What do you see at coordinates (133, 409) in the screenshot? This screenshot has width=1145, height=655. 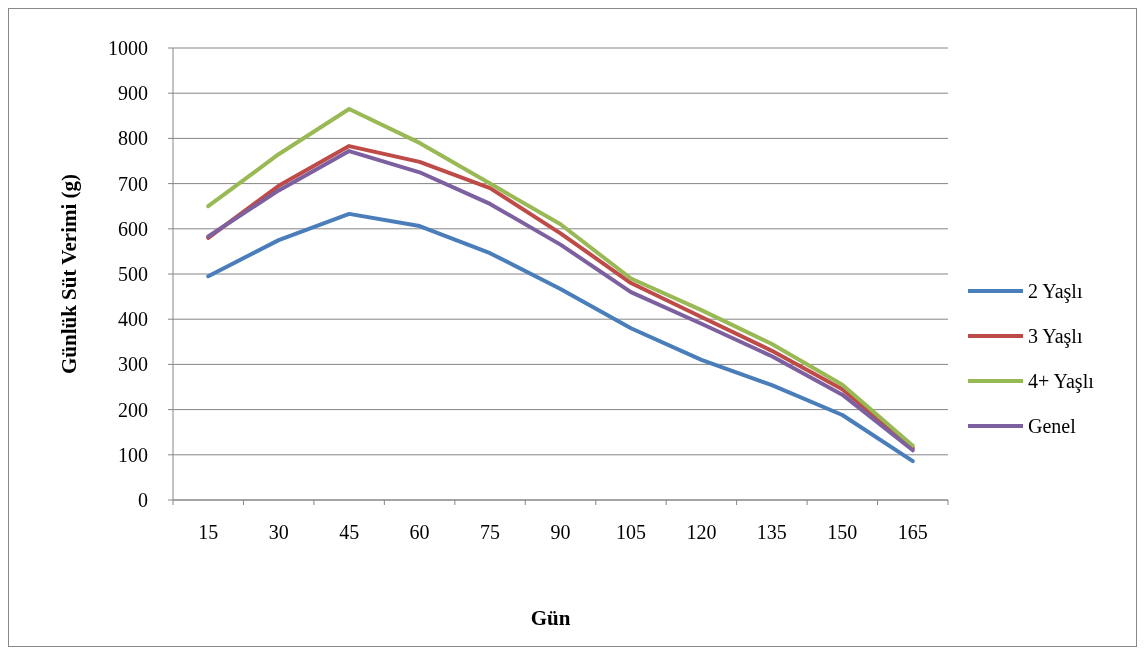 I see `y-tick-label: 200` at bounding box center [133, 409].